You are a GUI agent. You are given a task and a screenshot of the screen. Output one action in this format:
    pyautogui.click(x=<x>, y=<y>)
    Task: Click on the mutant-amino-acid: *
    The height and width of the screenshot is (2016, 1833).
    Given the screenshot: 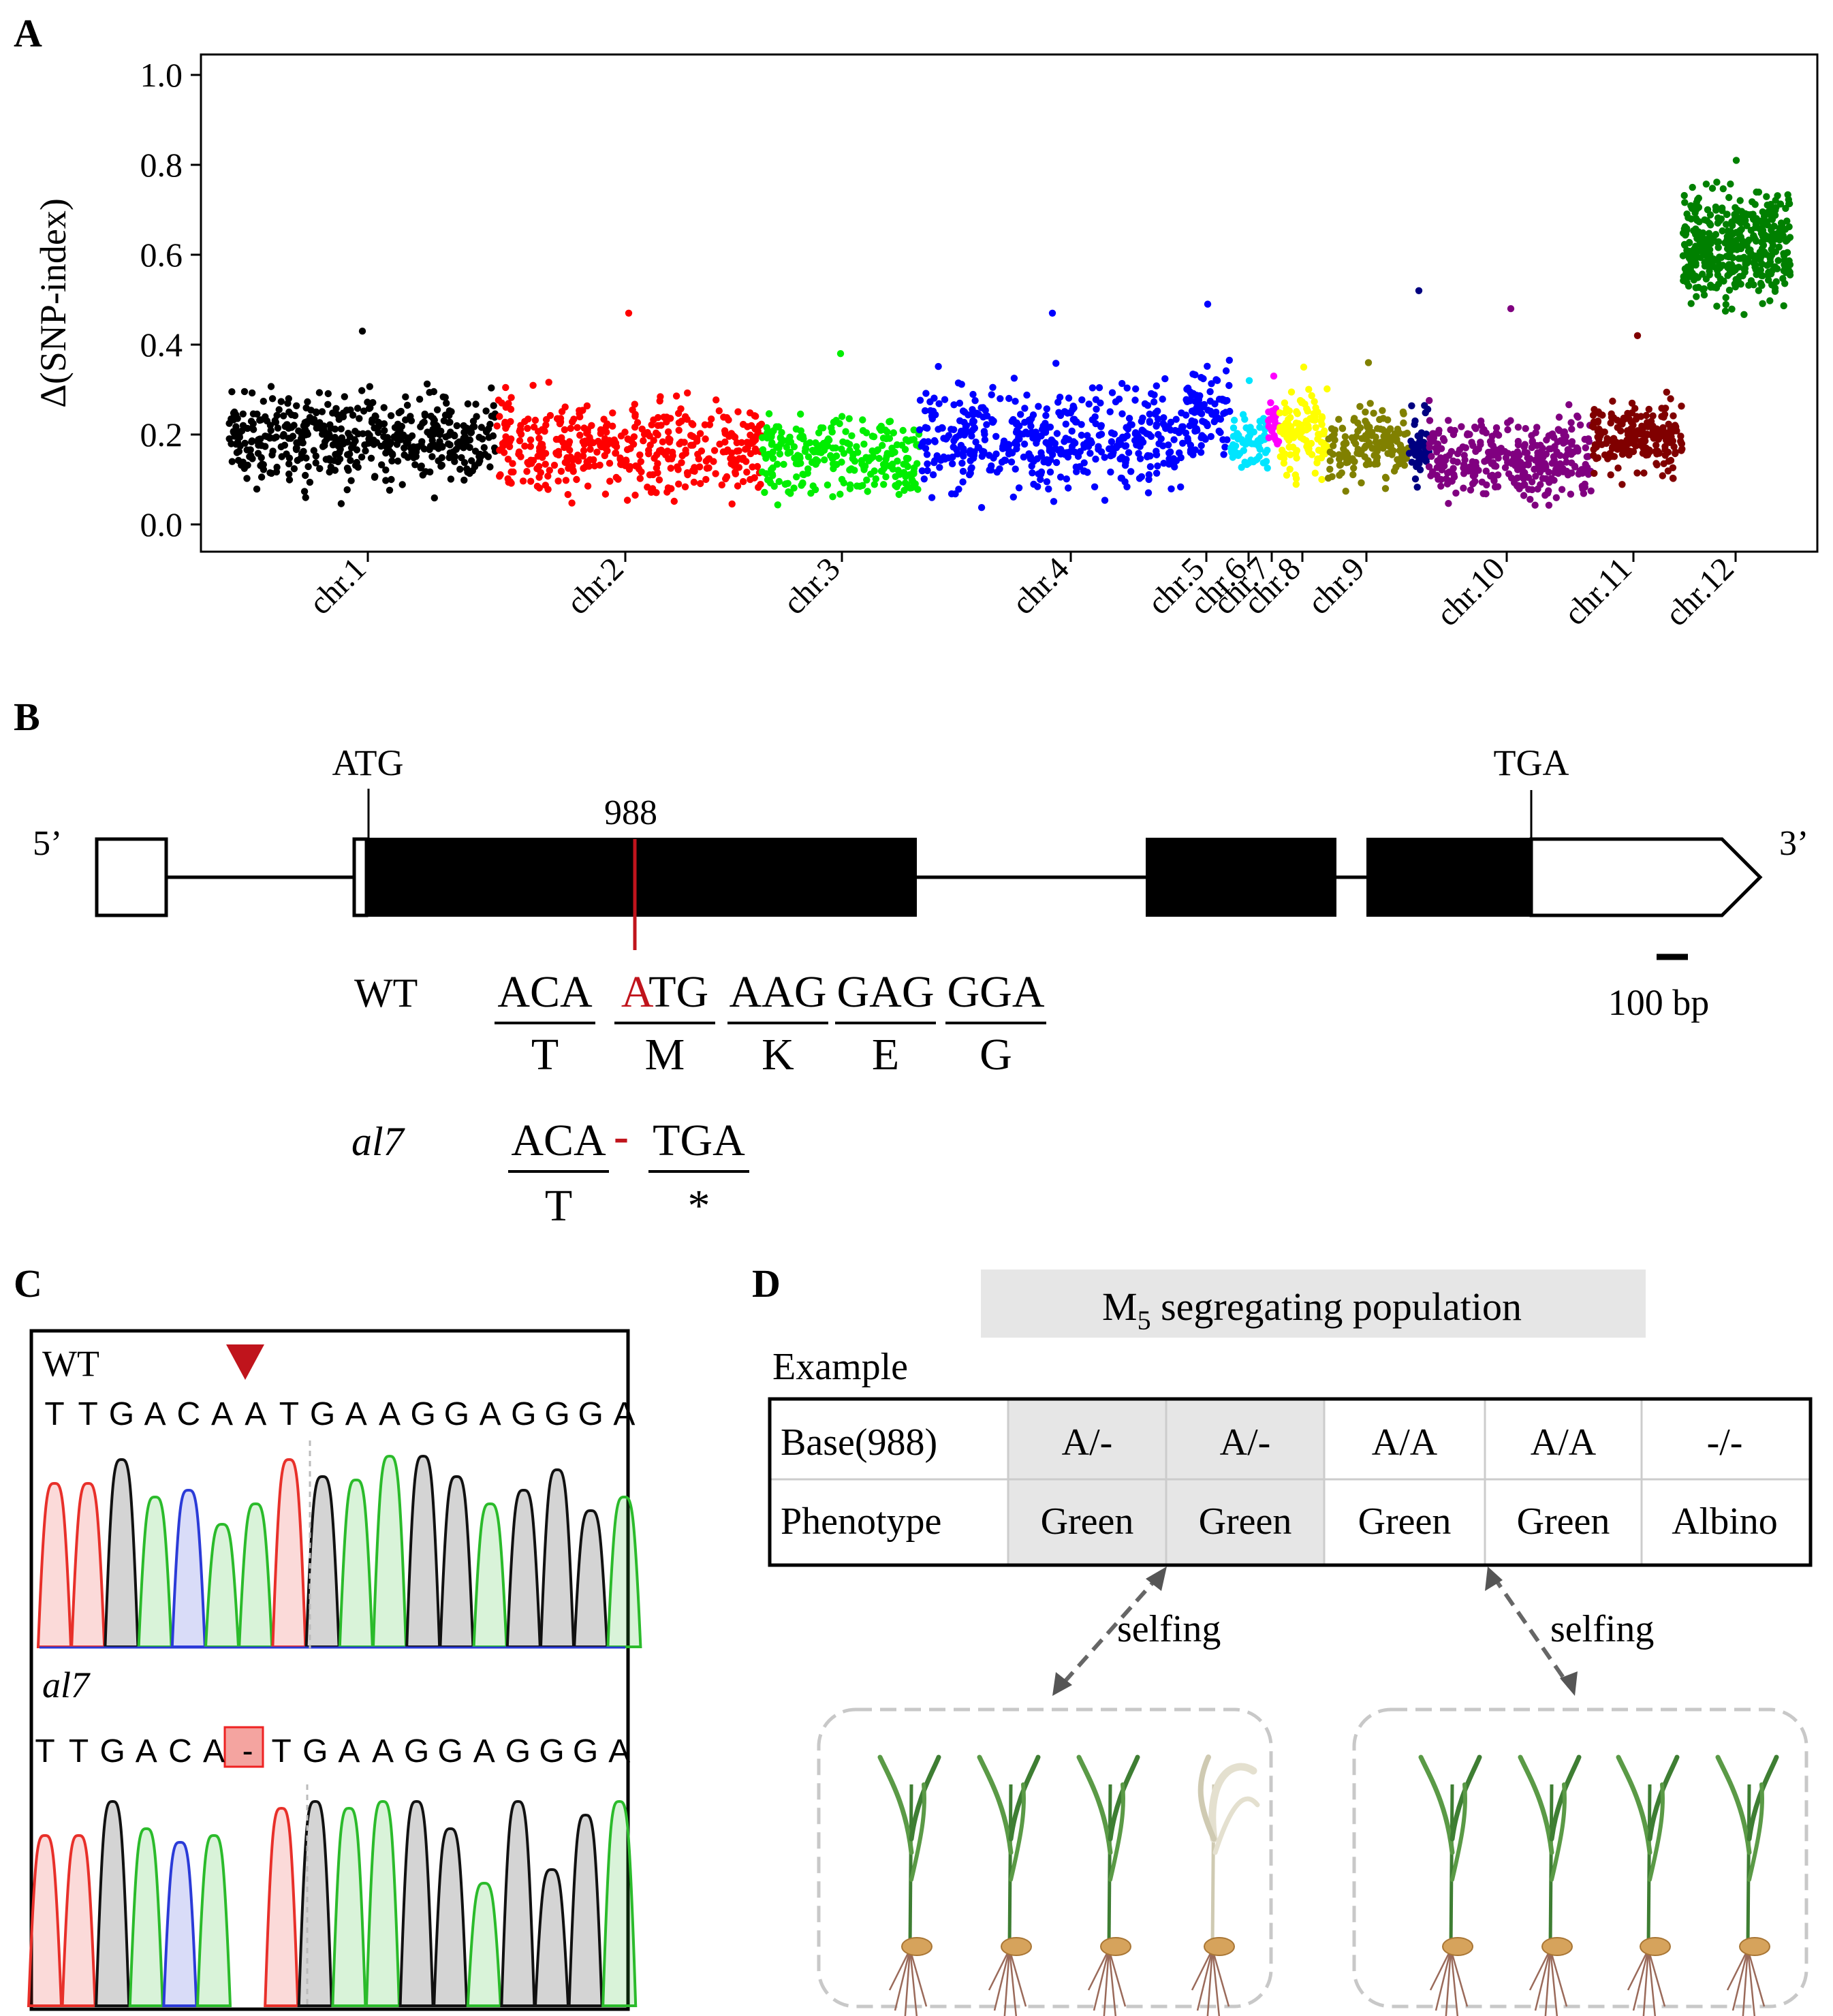 What is the action you would take?
    pyautogui.click(x=699, y=1206)
    